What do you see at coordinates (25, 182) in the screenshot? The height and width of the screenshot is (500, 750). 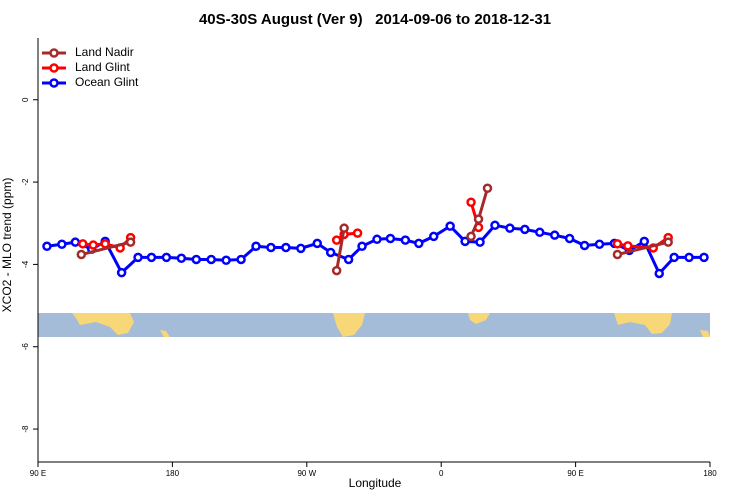 I see `y-tick-label: -2` at bounding box center [25, 182].